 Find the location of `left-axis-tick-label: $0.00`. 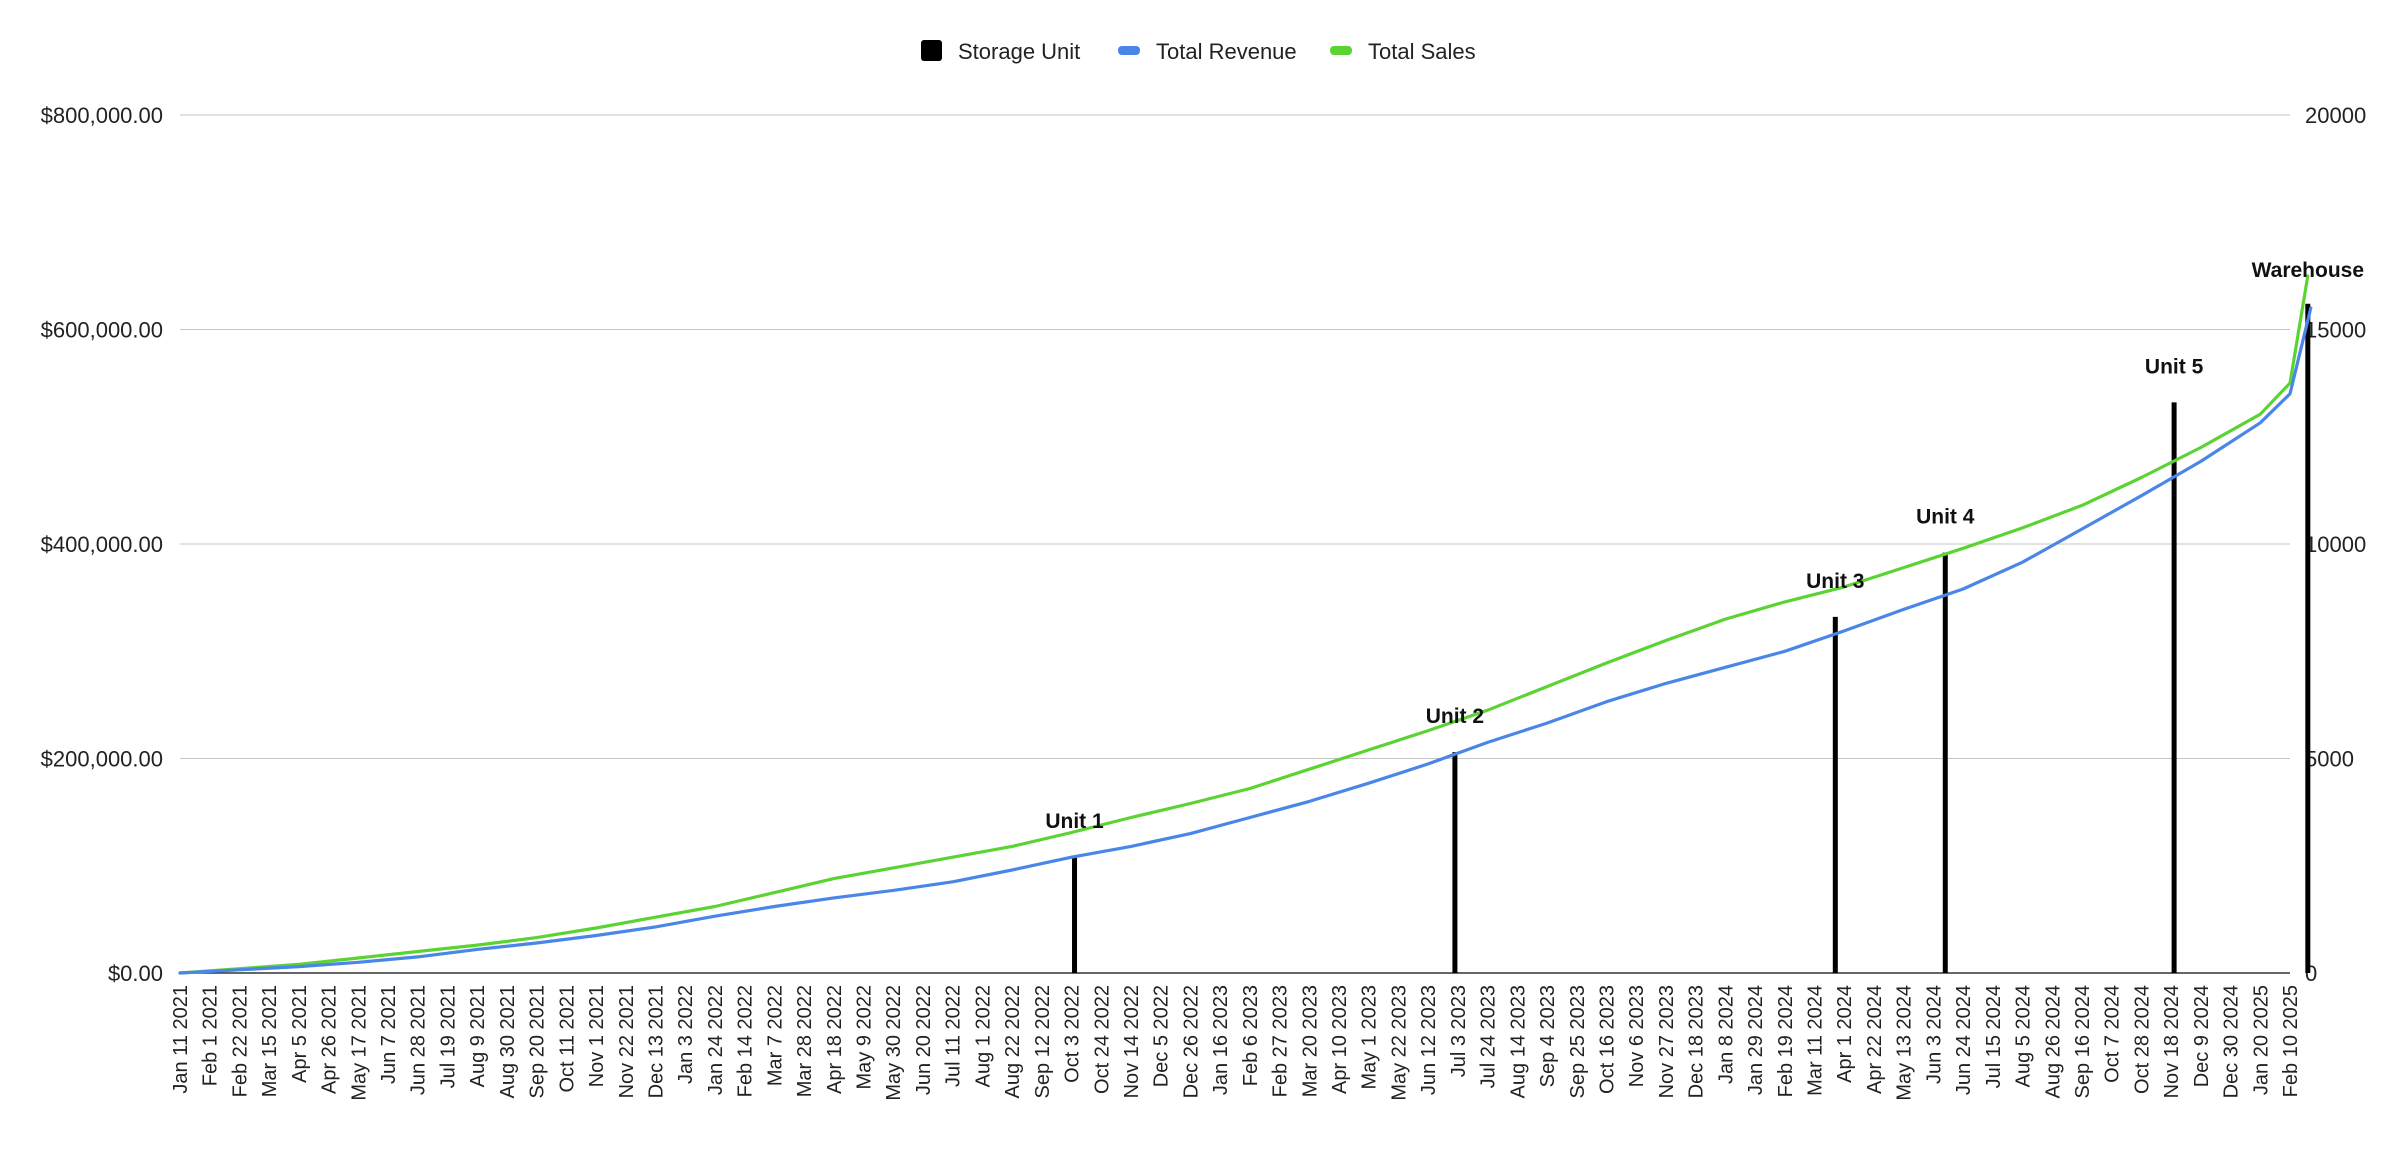

left-axis-tick-label: $0.00 is located at coordinates (135, 973).